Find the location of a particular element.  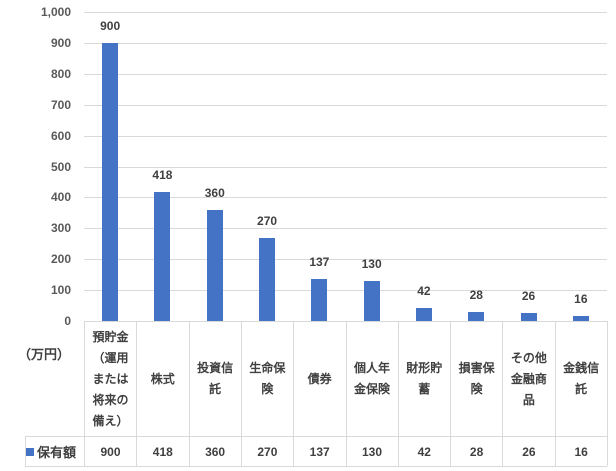

data-label: 137 is located at coordinates (319, 261).